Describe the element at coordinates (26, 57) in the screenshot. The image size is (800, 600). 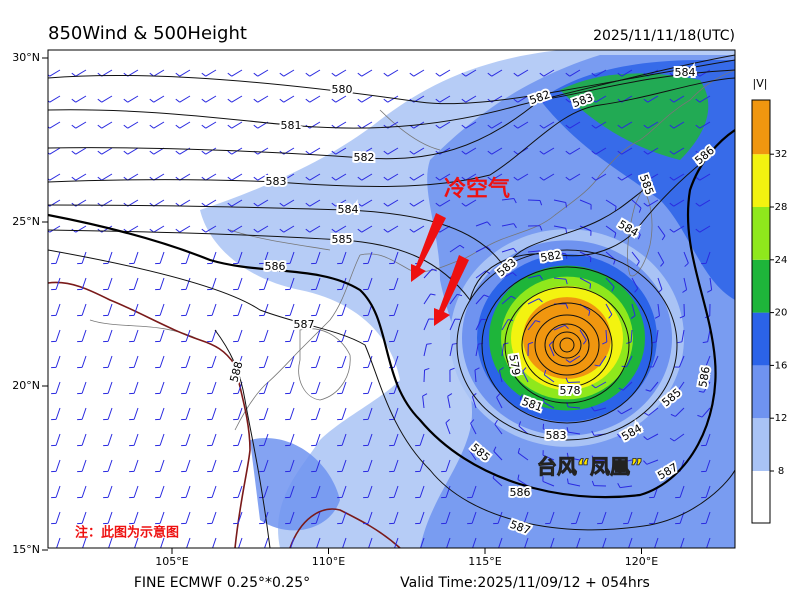
I see `lat-tick-label: 30°N` at that location.